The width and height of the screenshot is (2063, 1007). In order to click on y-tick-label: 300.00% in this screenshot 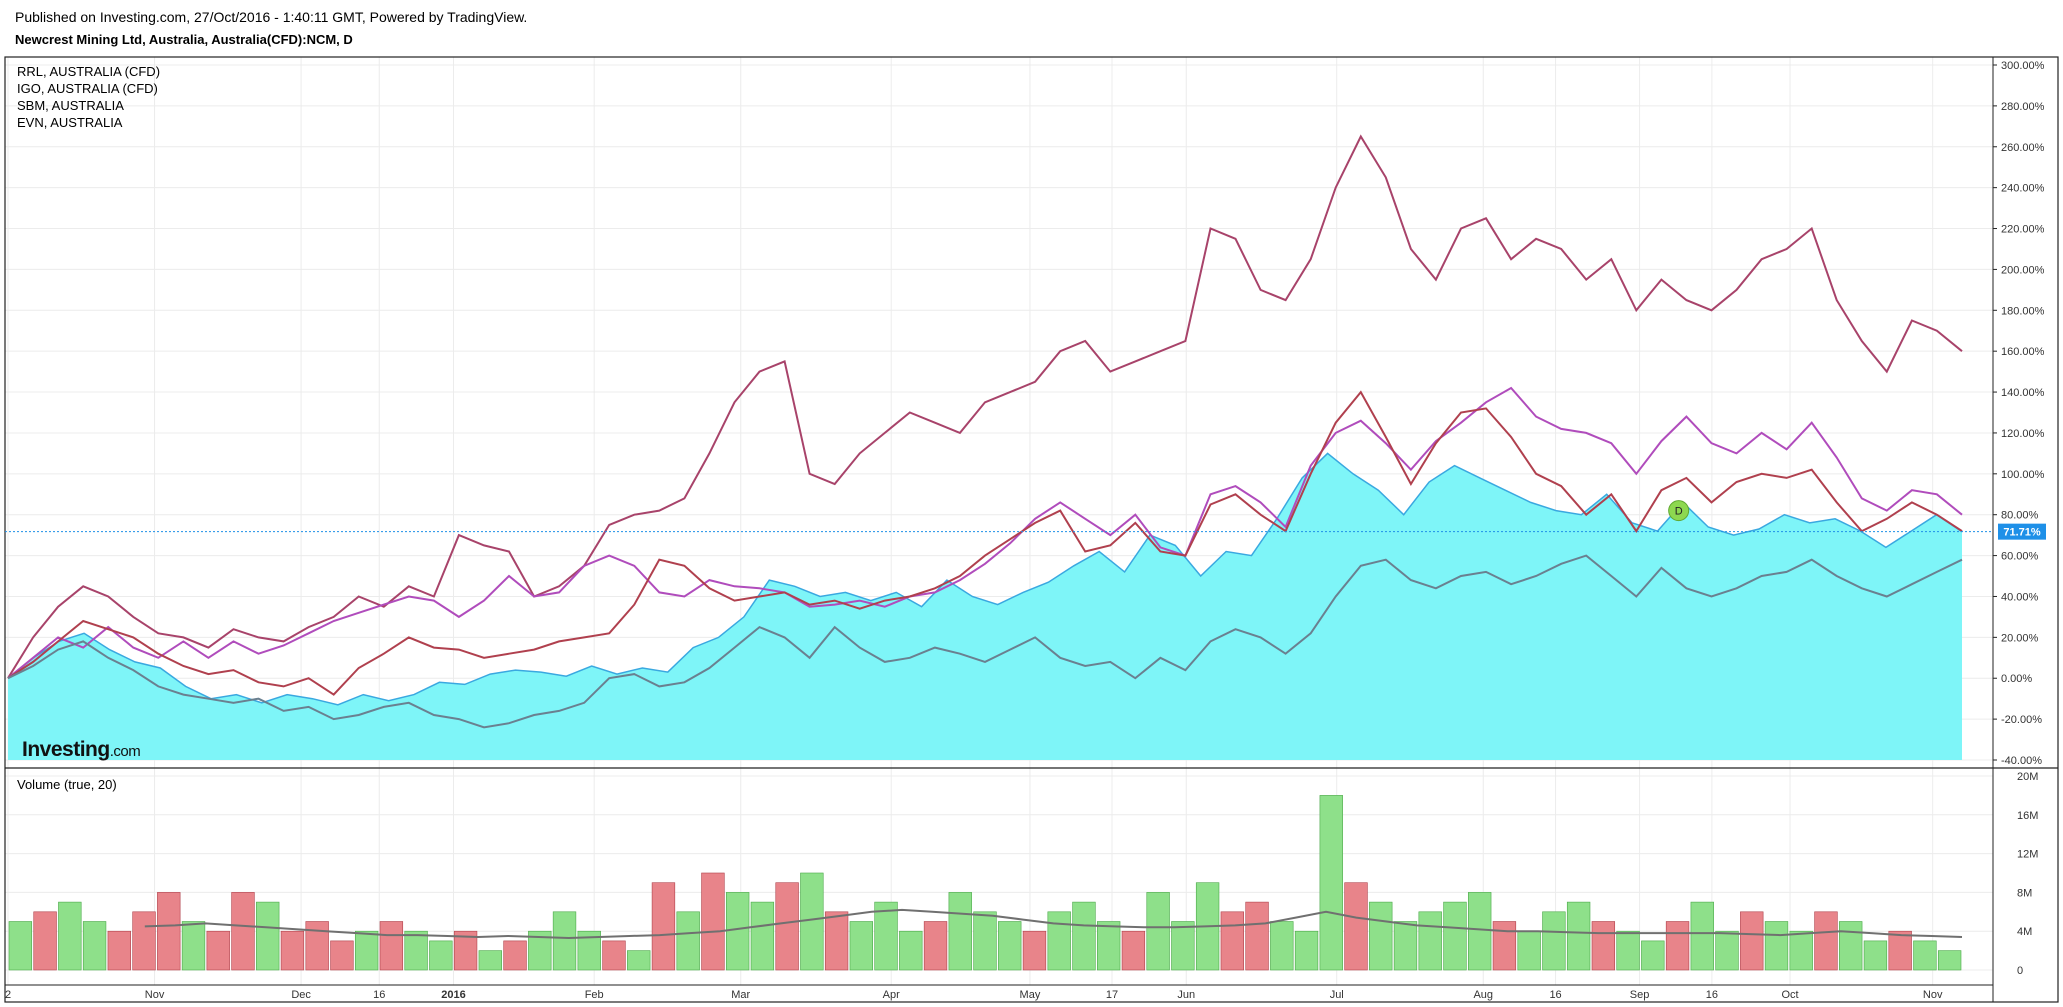, I will do `click(2023, 66)`.